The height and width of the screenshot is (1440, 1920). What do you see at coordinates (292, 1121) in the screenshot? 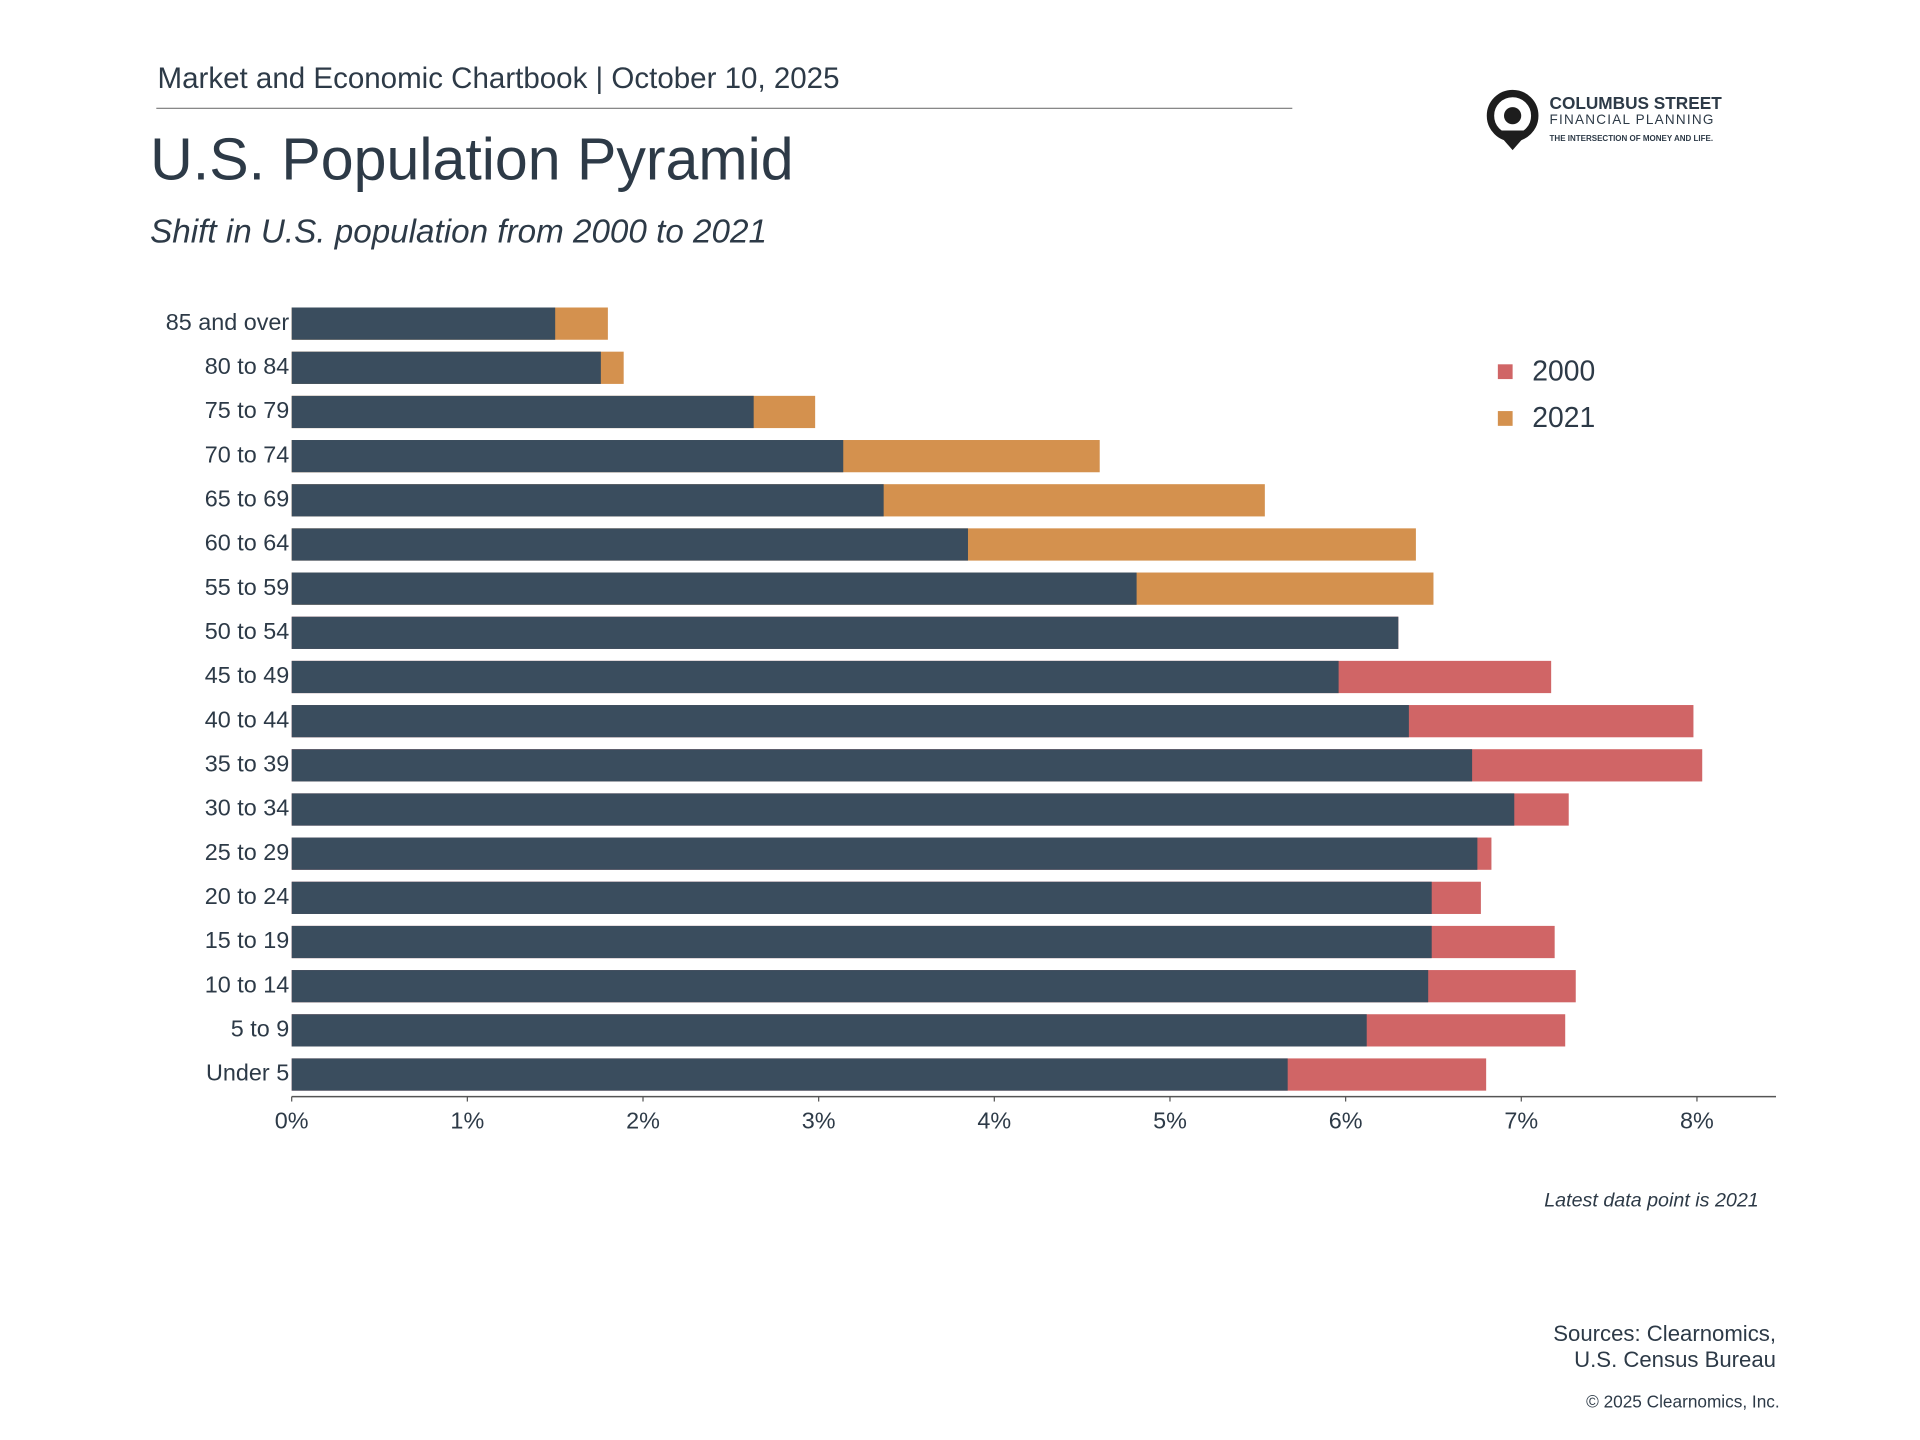
I see `x-tick-label: 0%` at bounding box center [292, 1121].